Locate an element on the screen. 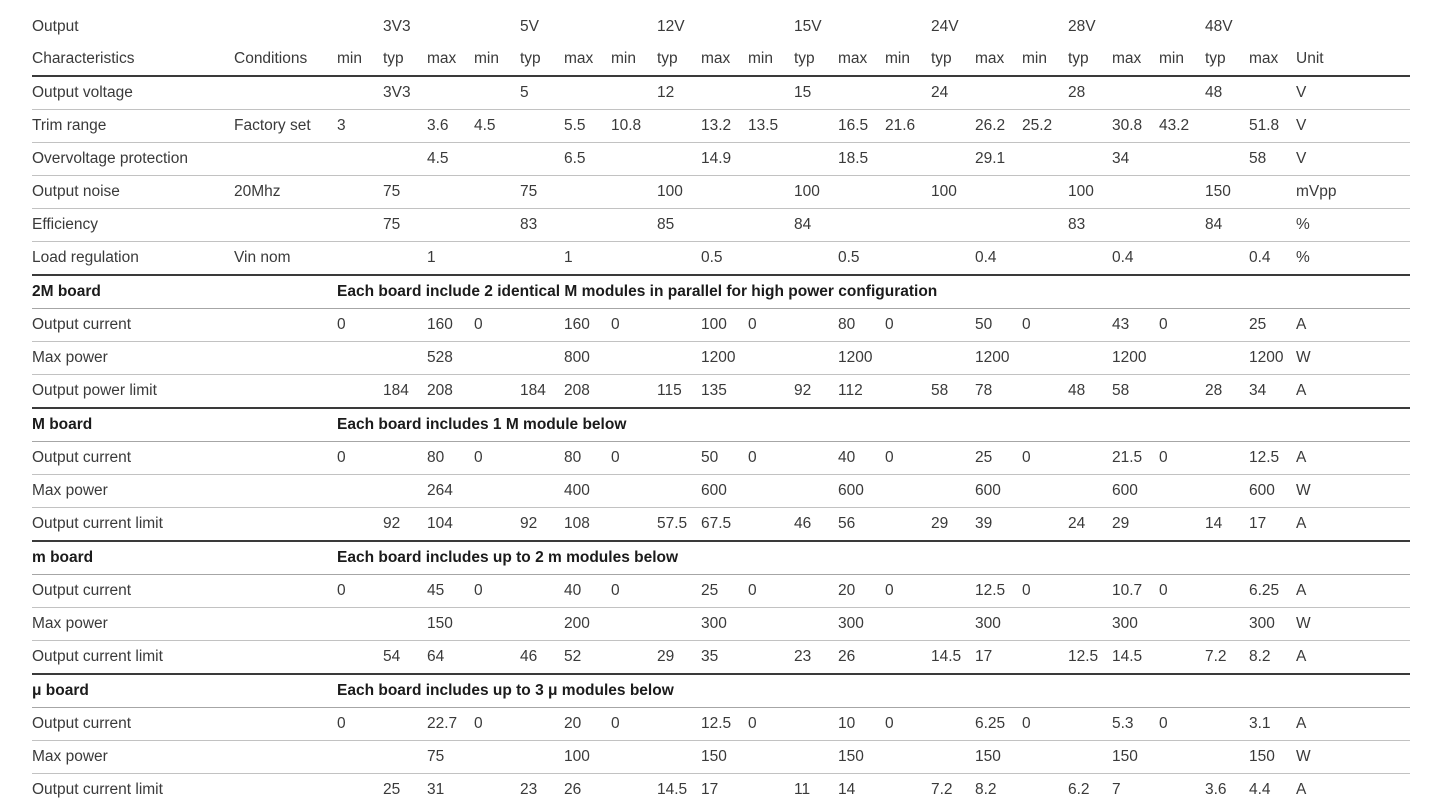 The width and height of the screenshot is (1439, 803). value-cell: 23 is located at coordinates (542, 788).